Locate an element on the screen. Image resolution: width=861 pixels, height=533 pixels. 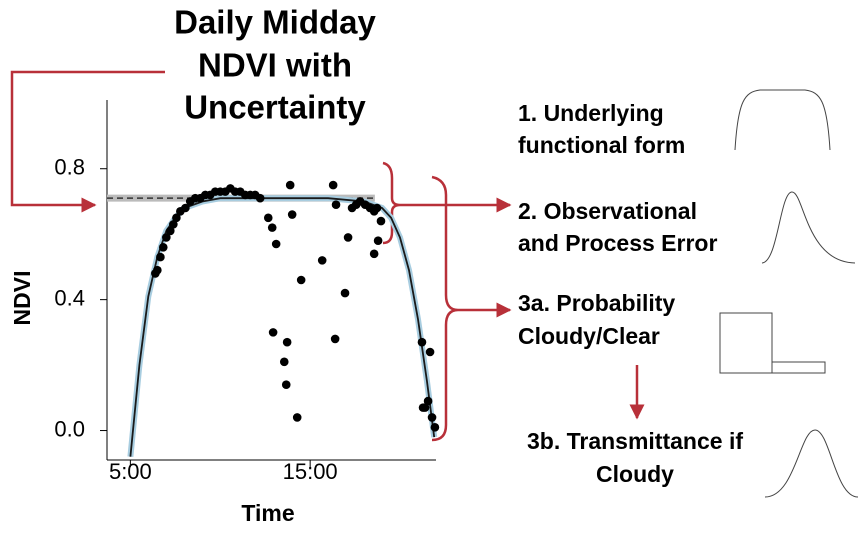
annotation: 3a. Probability is located at coordinates (596, 303).